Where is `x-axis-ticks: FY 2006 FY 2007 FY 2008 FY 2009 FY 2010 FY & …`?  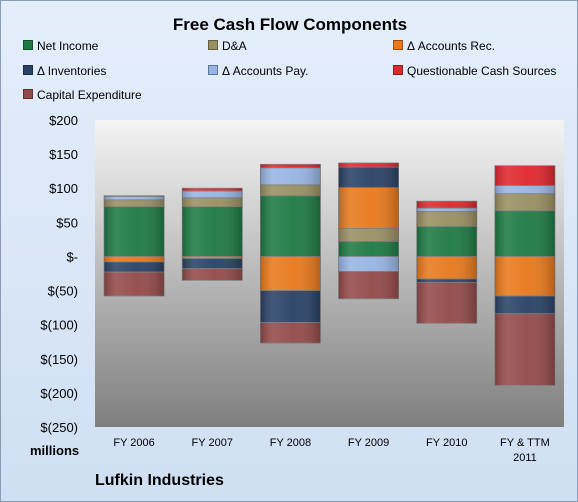
x-axis-ticks: FY 2006 FY 2007 FY 2008 FY 2009 FY 2010 FY & … is located at coordinates (331, 450).